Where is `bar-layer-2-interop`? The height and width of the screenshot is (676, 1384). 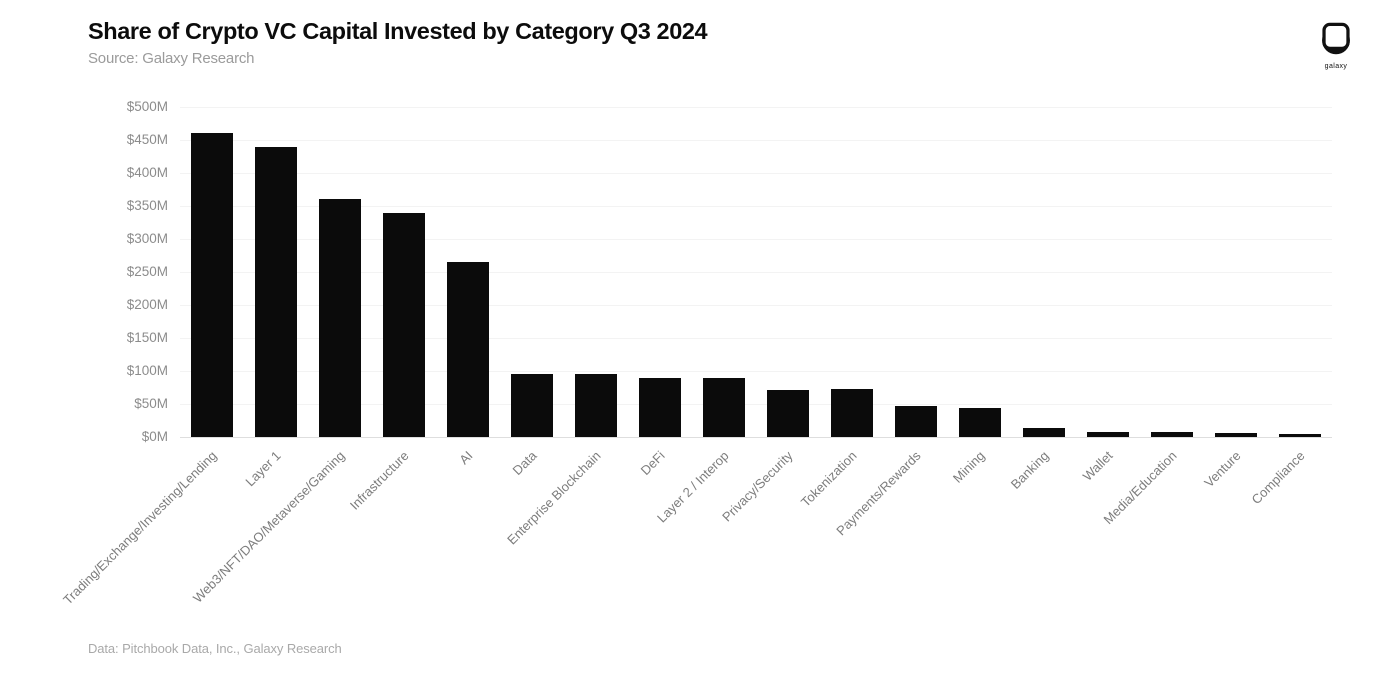 bar-layer-2-interop is located at coordinates (724, 407).